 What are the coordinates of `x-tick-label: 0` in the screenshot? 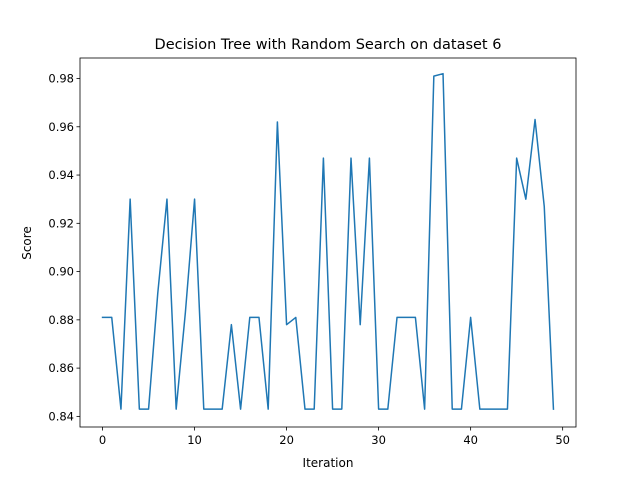 It's located at (102, 440).